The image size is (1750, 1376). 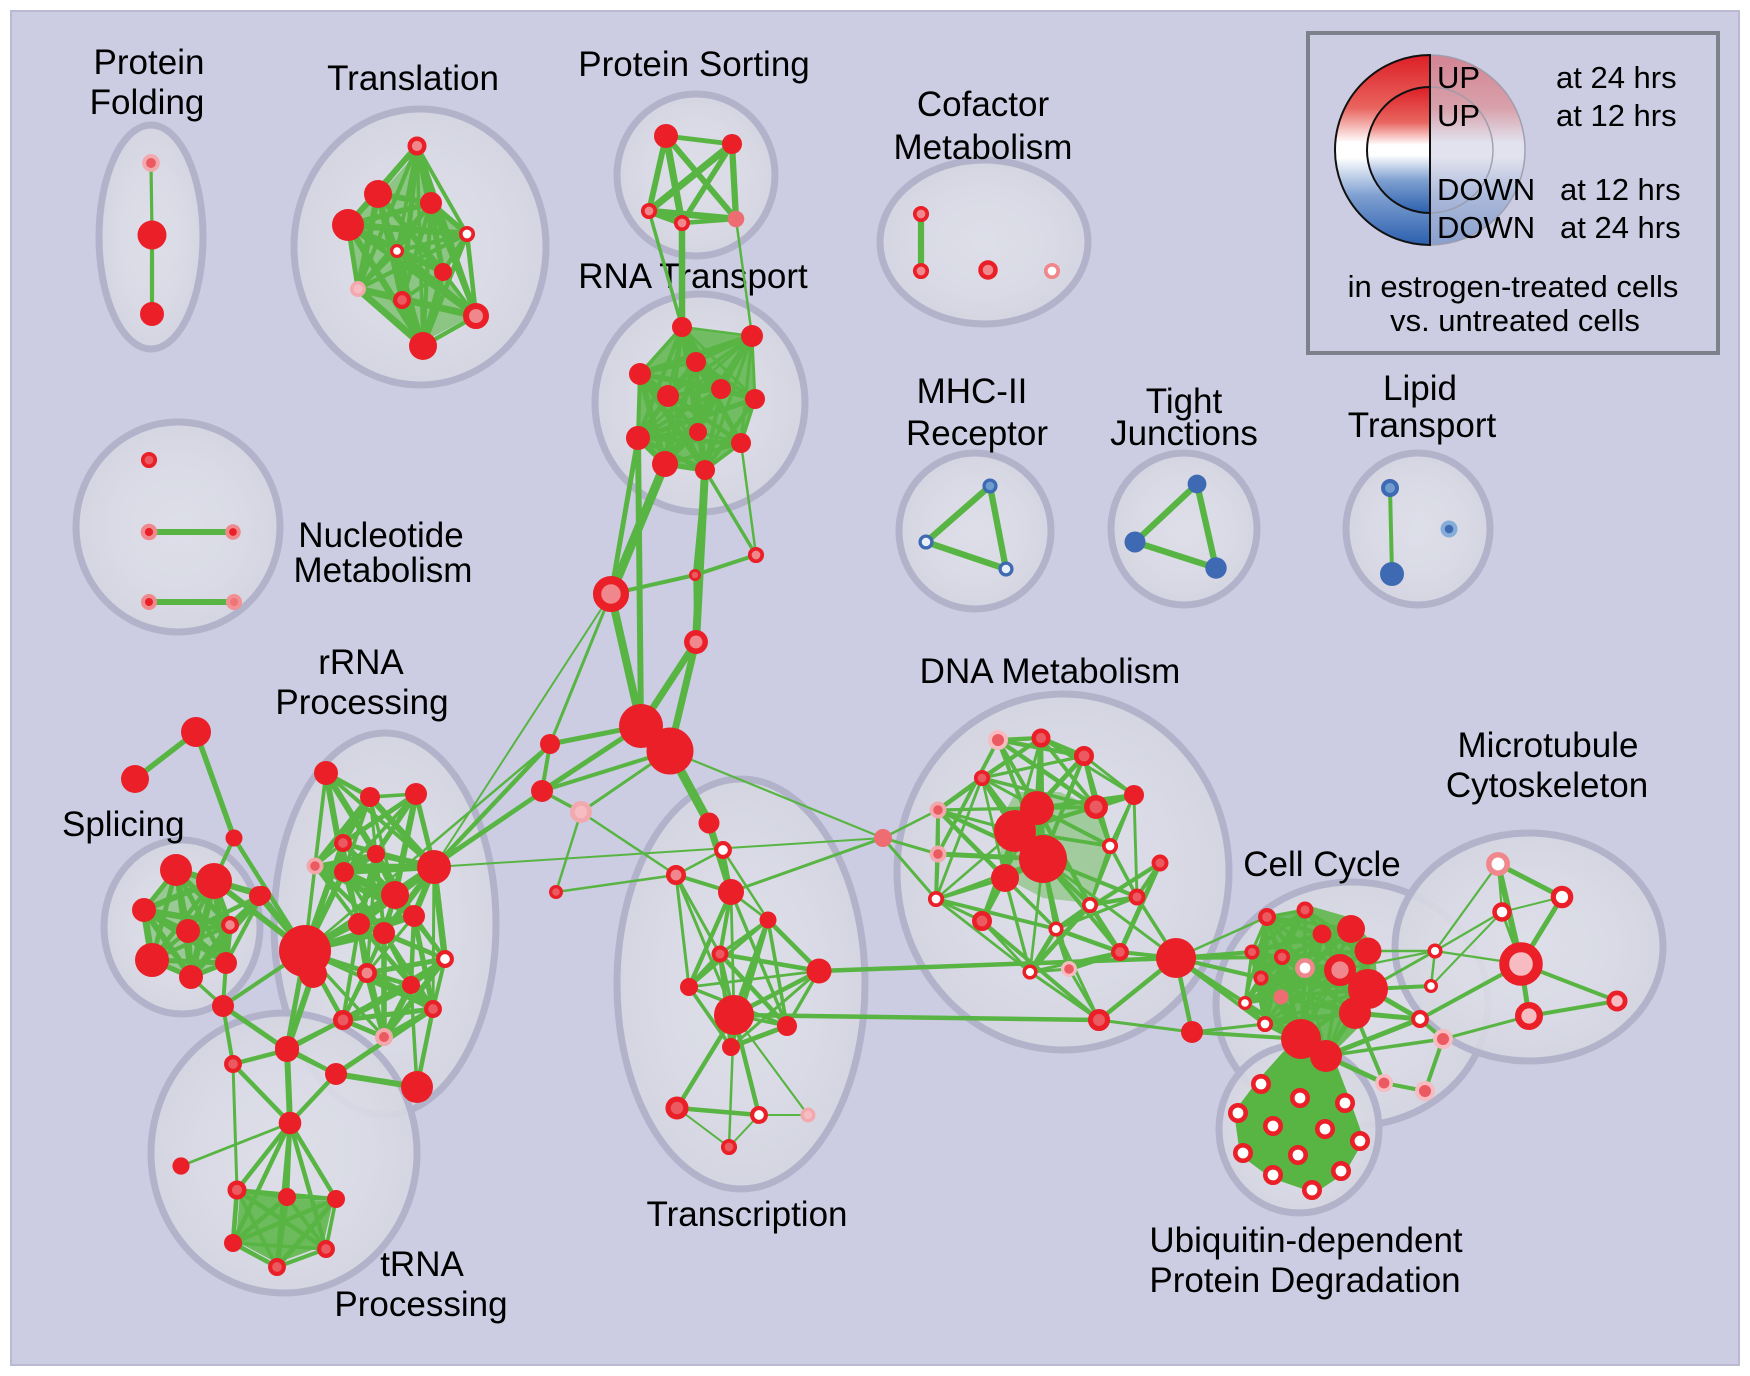 I want to click on svg-text: Receptor, so click(x=977, y=433).